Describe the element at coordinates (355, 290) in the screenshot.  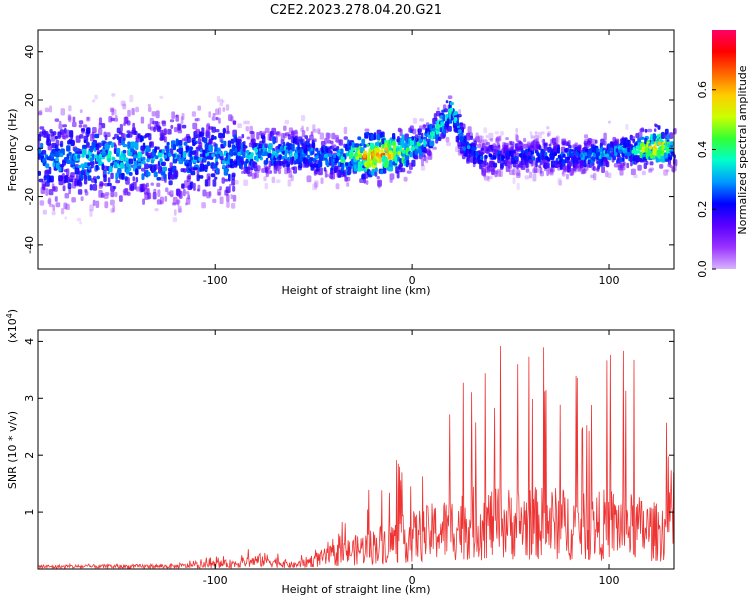
I see `spectrogram-x-label: Height of straight line (km)` at that location.